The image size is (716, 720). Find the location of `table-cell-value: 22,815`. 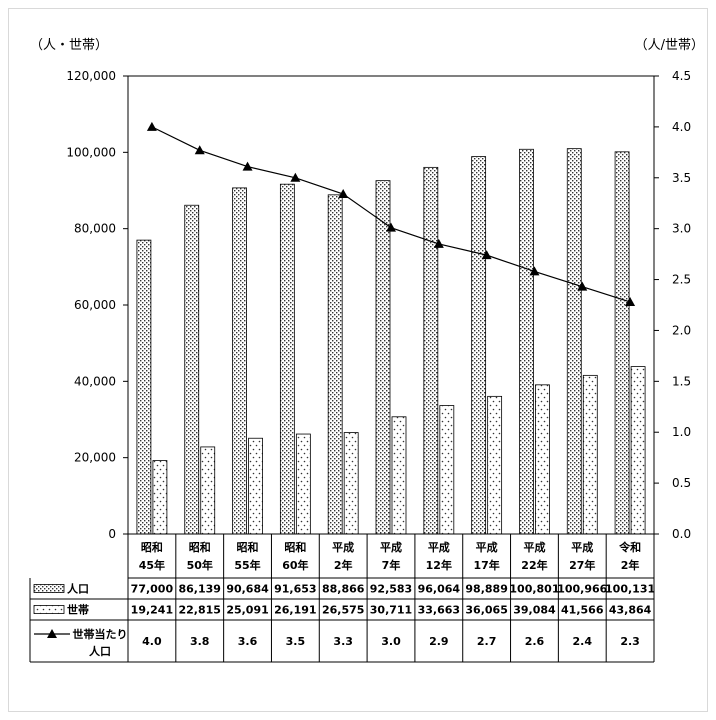

table-cell-value: 22,815 is located at coordinates (200, 610).